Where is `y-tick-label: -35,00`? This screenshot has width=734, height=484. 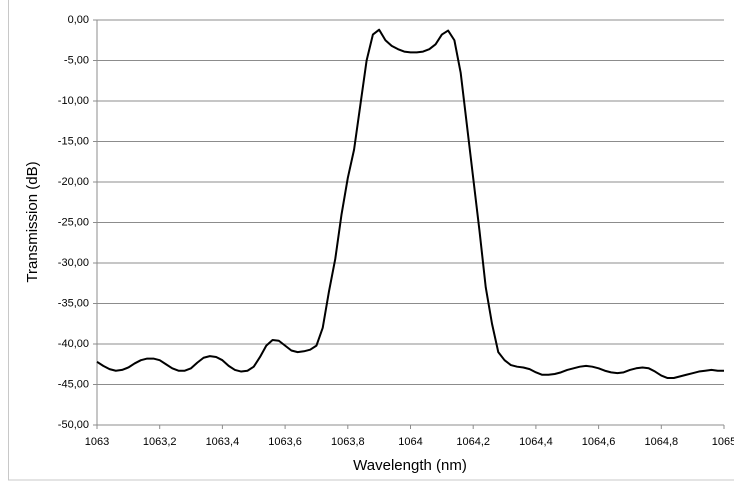 y-tick-label: -35,00 is located at coordinates (73, 303).